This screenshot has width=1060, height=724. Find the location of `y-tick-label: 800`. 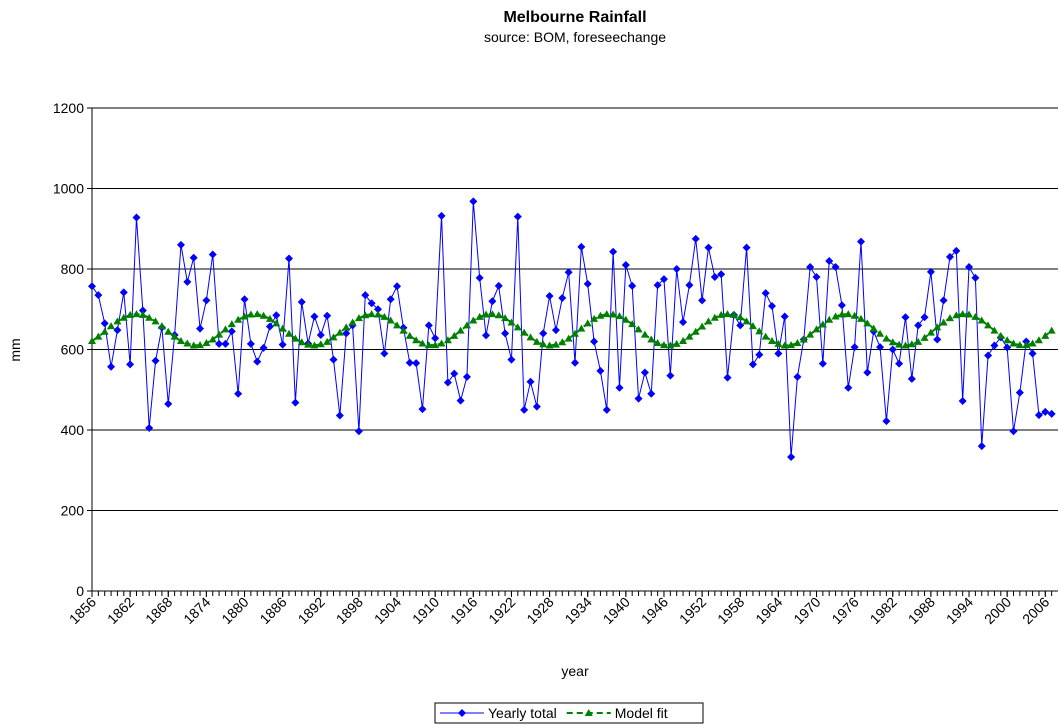

y-tick-label: 800 is located at coordinates (73, 269).